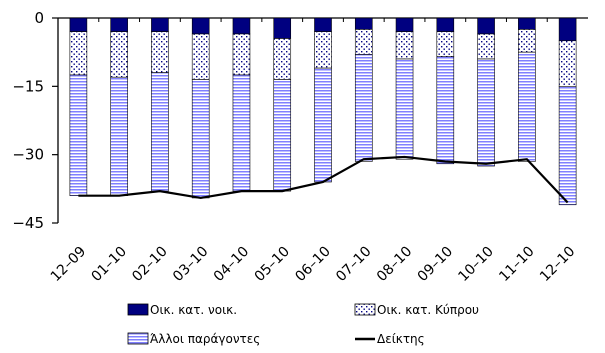 This screenshot has width=605, height=353. Describe the element at coordinates (475, 264) in the screenshot. I see `x-tick-label: 10–10` at that location.